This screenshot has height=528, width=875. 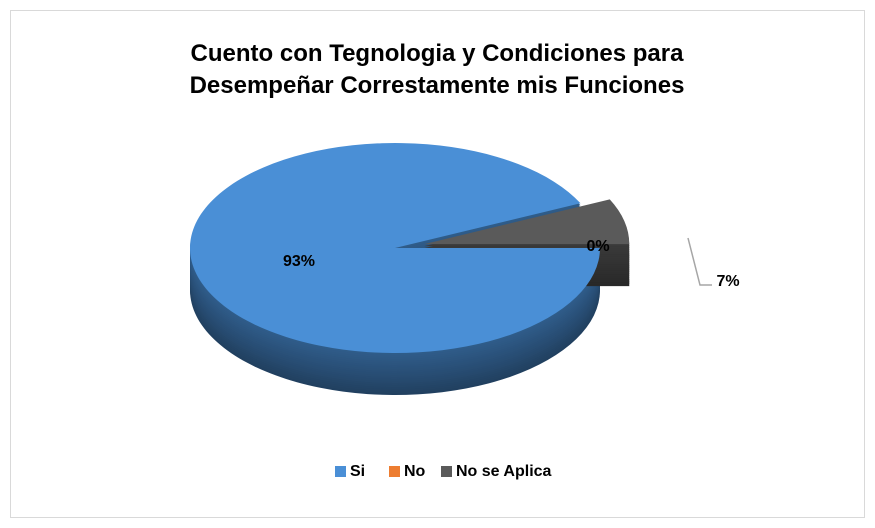 What do you see at coordinates (511, 263) in the screenshot?
I see `labels: 93% 0% 7%` at bounding box center [511, 263].